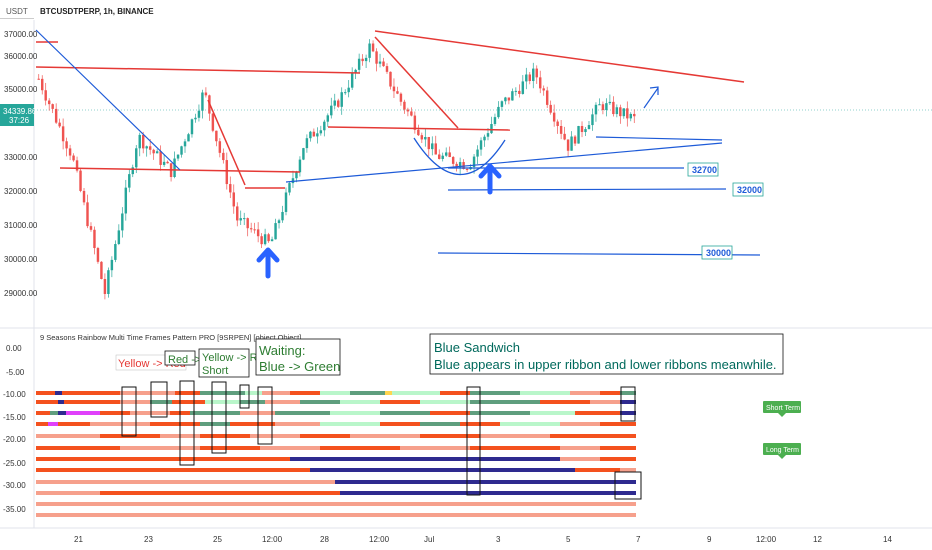  I want to click on y-tick: 36000.00, so click(21, 56).